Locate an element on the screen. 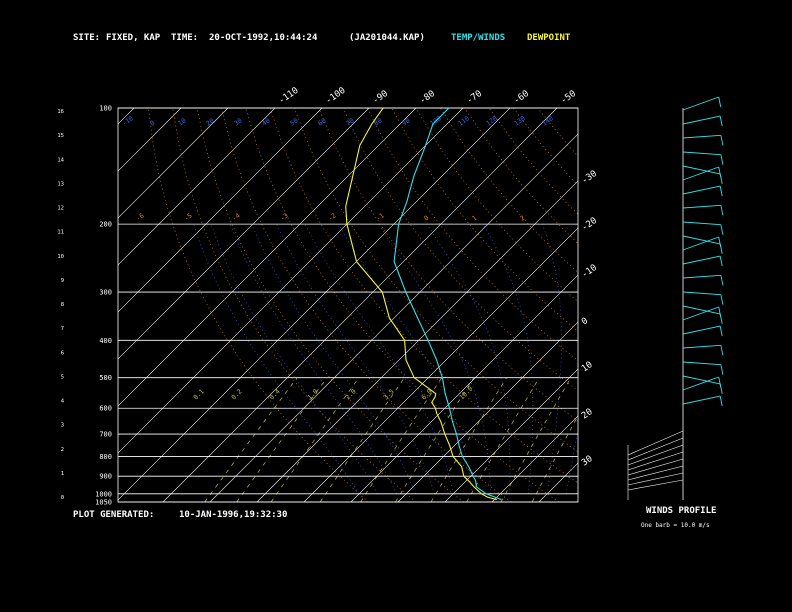 The image size is (792, 612). winds-profile-title: WINDS PROFILE is located at coordinates (681, 511).